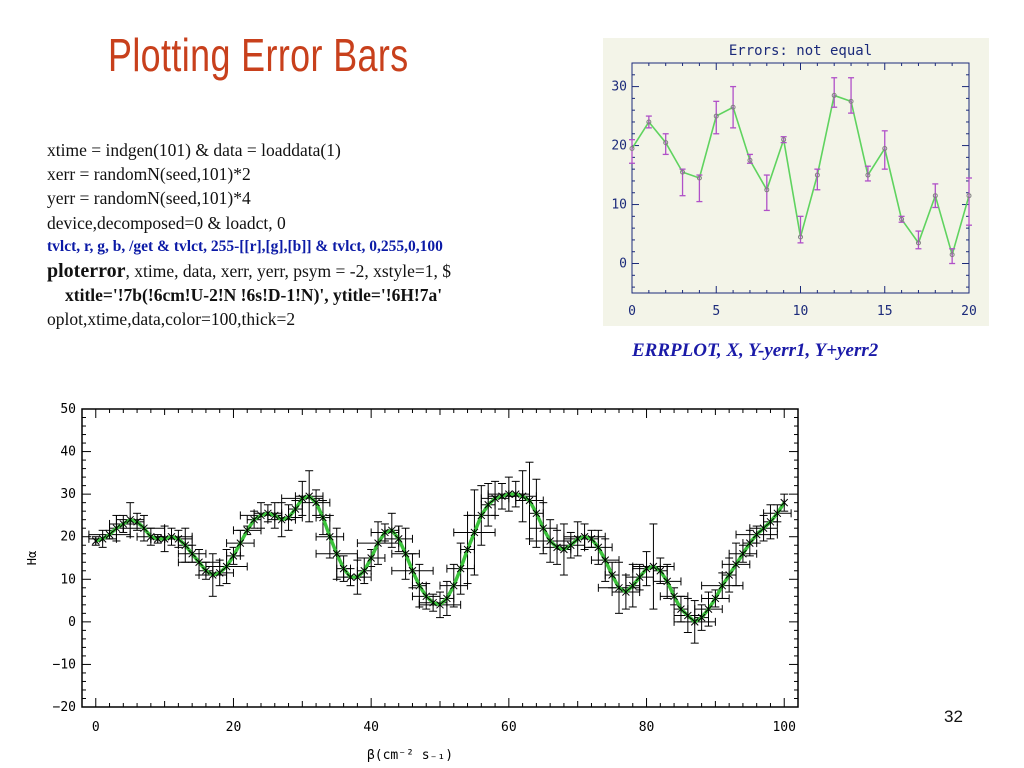 This screenshot has width=1024, height=768. What do you see at coordinates (783, 727) in the screenshot?
I see `x-tick-label: 100` at bounding box center [783, 727].